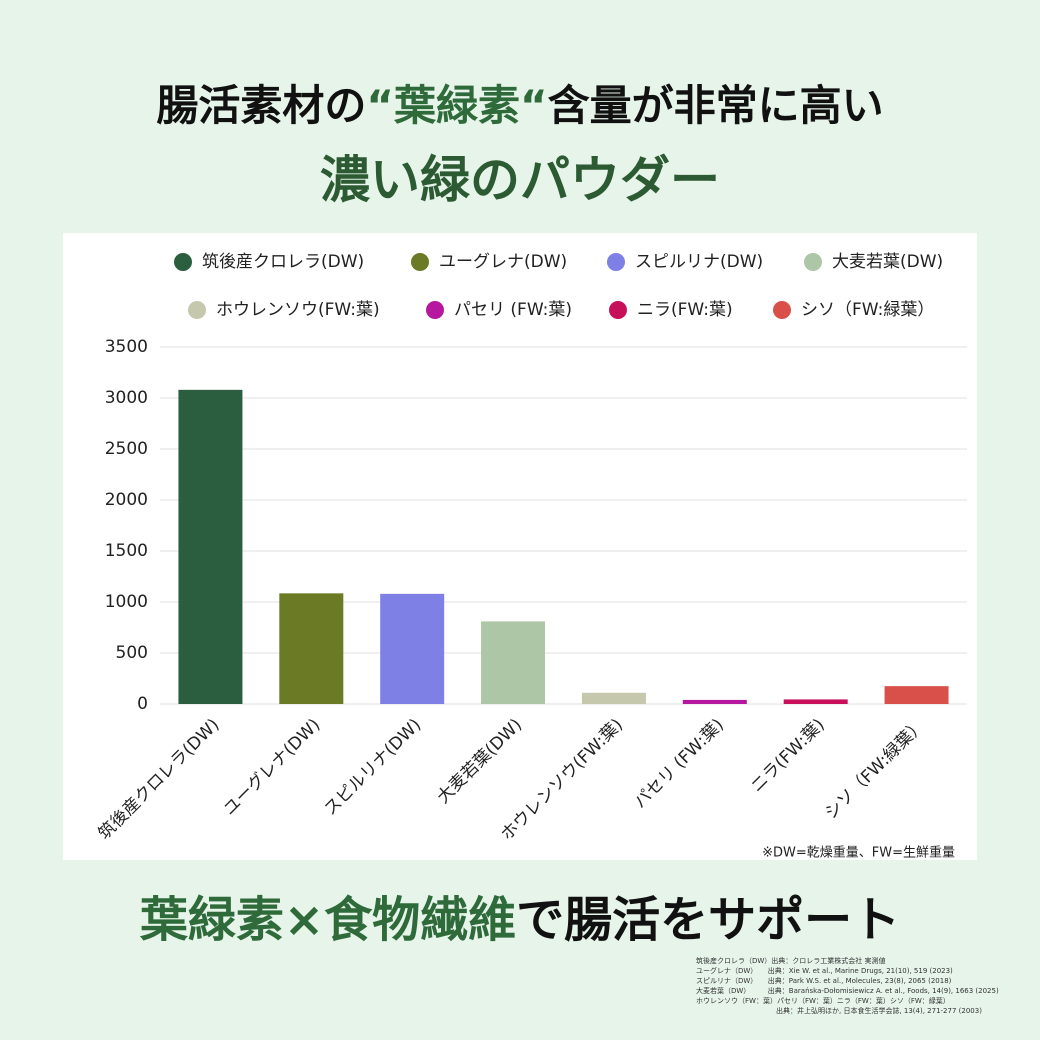 Image resolution: width=1040 pixels, height=1040 pixels. Describe the element at coordinates (298, 310) in the screenshot. I see `legend-label: ホウレンソウ(FW:葉)` at that location.